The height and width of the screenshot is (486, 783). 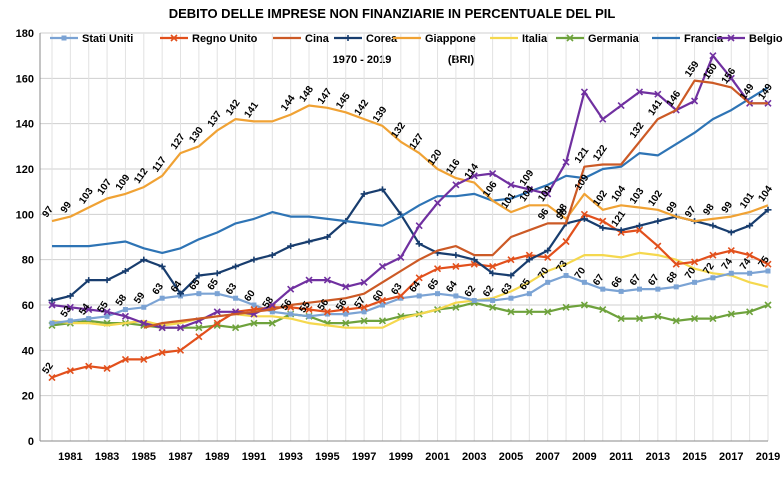 What do you see at coordinates (691, 212) in the screenshot?
I see `data-label: 97` at bounding box center [691, 212].